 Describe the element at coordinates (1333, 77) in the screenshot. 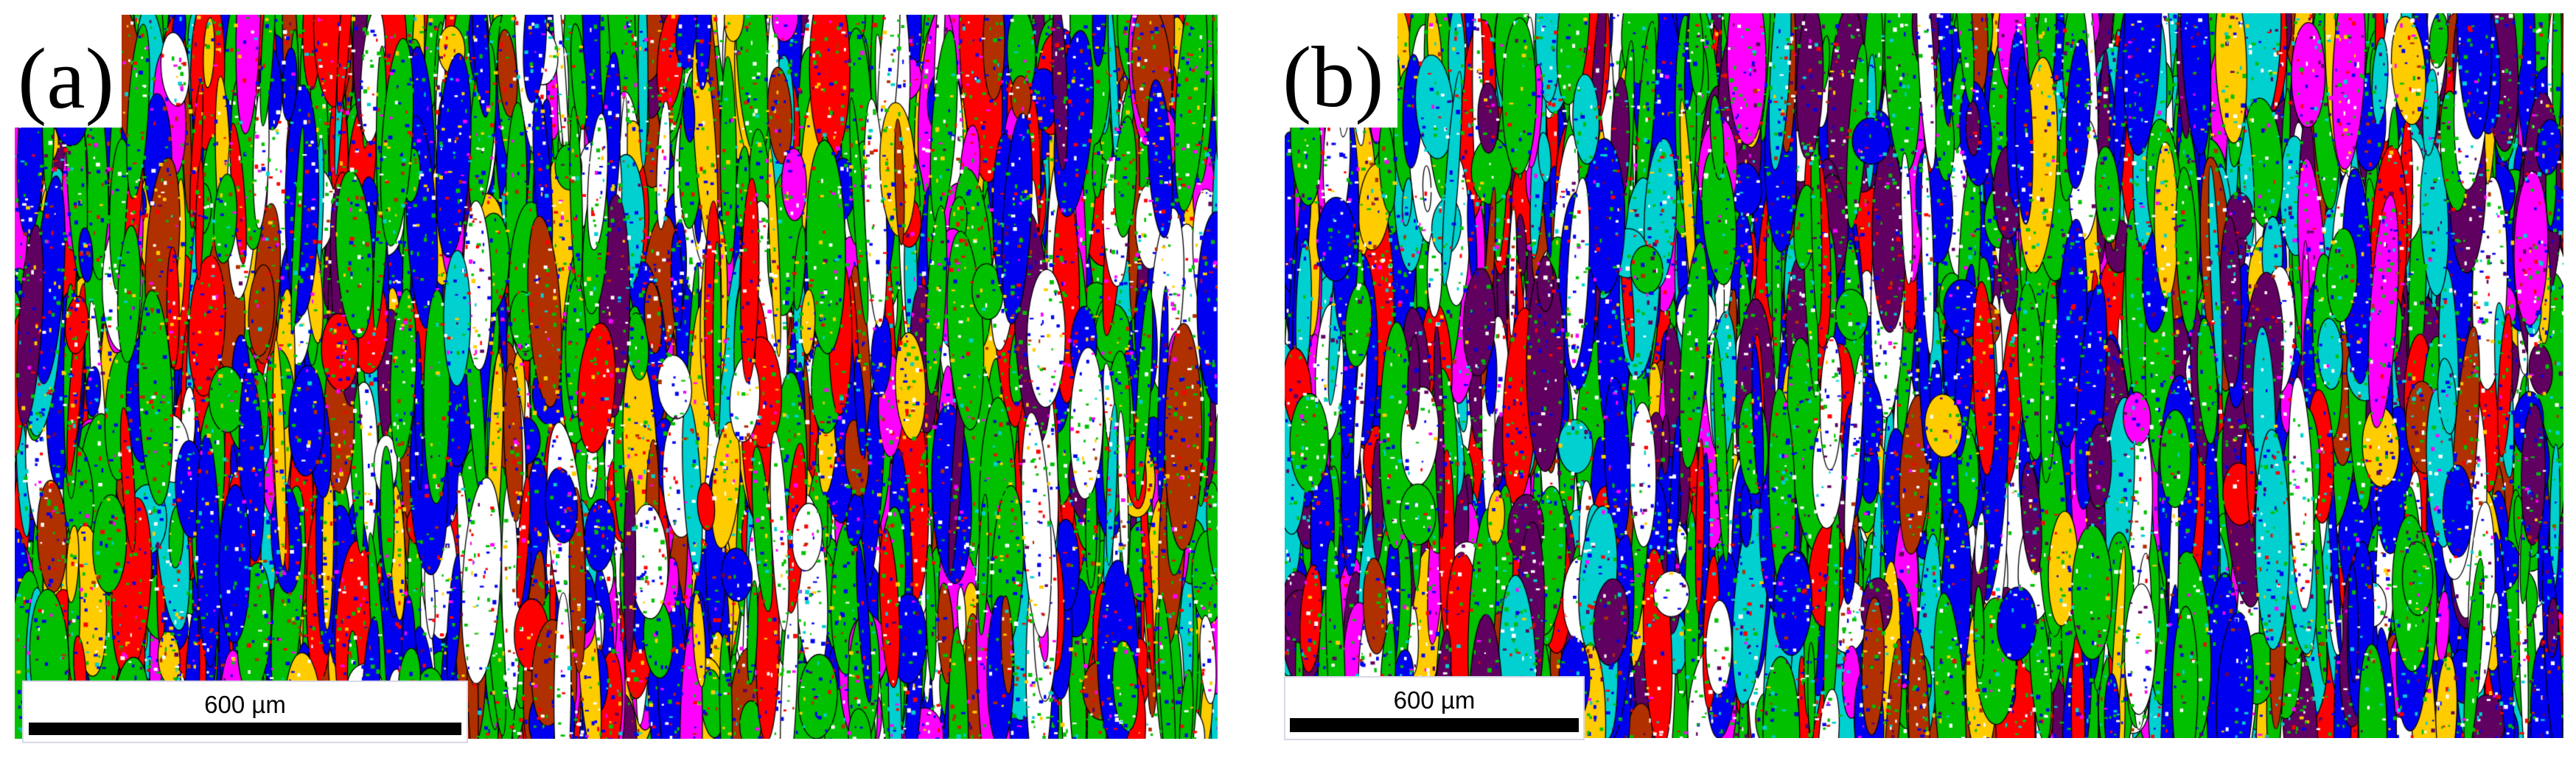

I see `panel-label-b: (b)` at that location.